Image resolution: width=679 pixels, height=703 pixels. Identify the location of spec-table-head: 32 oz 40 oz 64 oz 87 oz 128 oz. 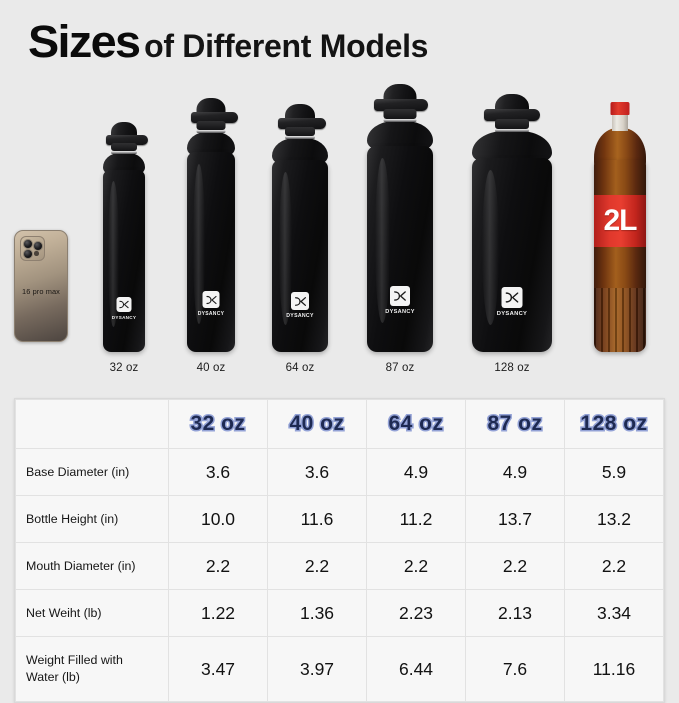
(339, 424).